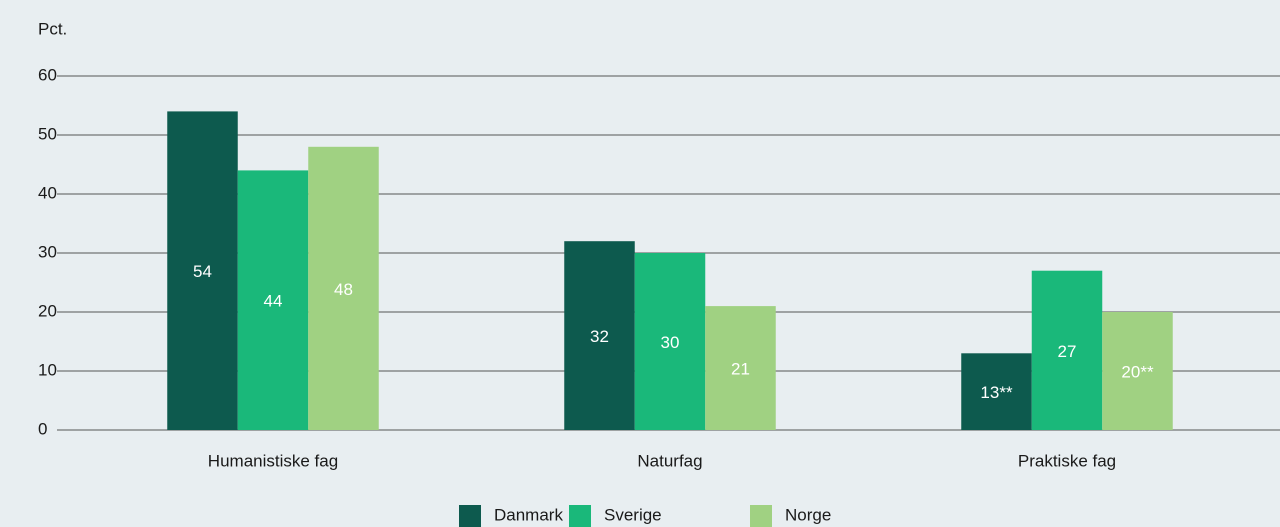 The width and height of the screenshot is (1280, 527). What do you see at coordinates (47, 74) in the screenshot?
I see `y-tick-label: 60` at bounding box center [47, 74].